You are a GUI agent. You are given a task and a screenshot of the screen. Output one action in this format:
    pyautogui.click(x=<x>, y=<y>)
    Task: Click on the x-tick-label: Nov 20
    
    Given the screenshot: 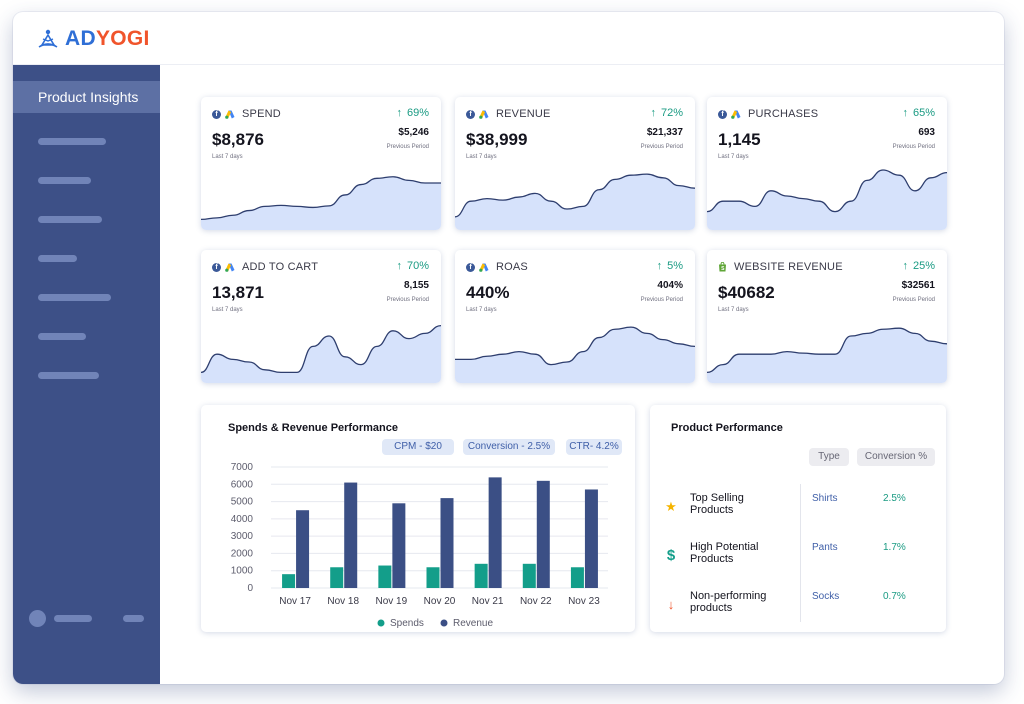 What is the action you would take?
    pyautogui.click(x=440, y=601)
    